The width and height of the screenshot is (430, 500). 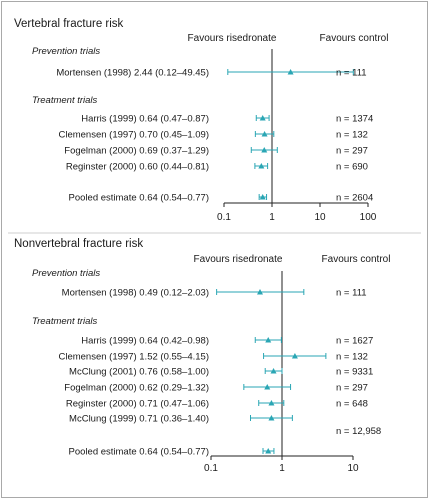 I want to click on study-label: Mortensen (1998) 2.44 (0.12–49.45), so click(x=132, y=73).